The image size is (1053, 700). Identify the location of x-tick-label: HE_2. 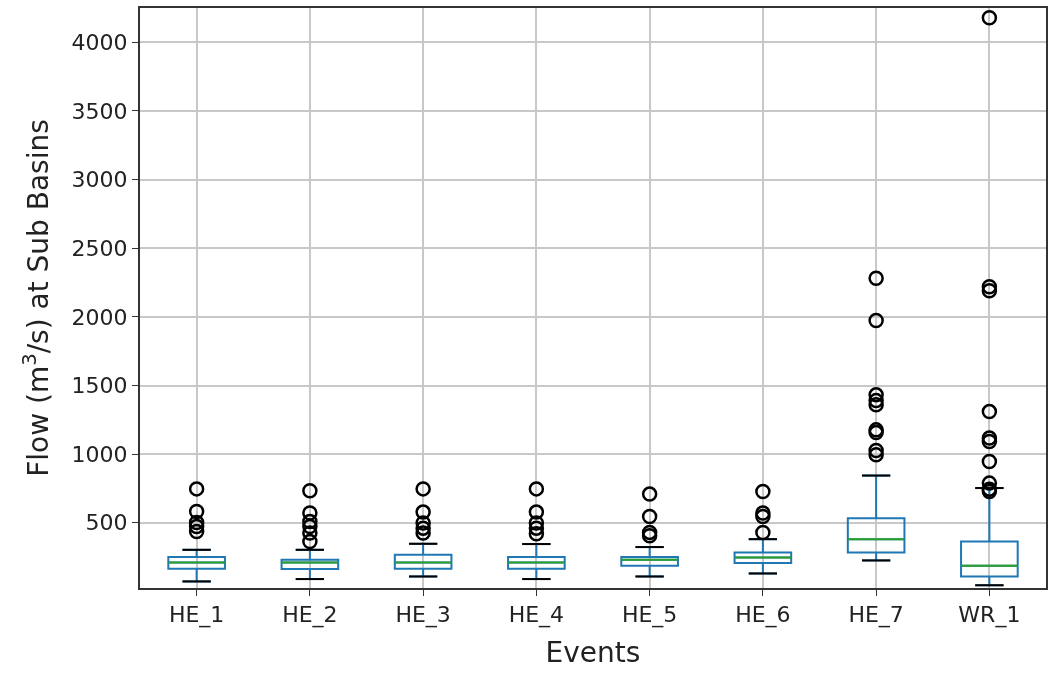
(310, 615).